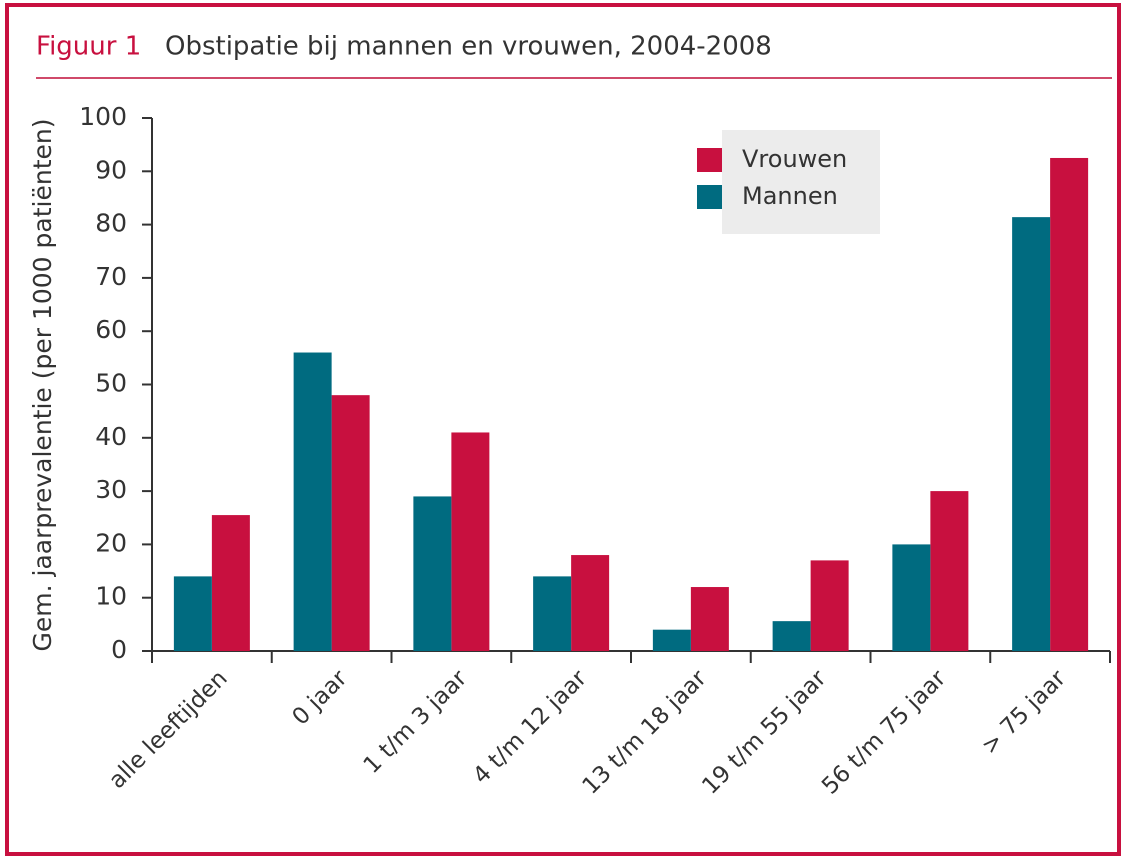 The image size is (1124, 859). Describe the element at coordinates (111, 436) in the screenshot. I see `y-tick-label: 40` at that location.